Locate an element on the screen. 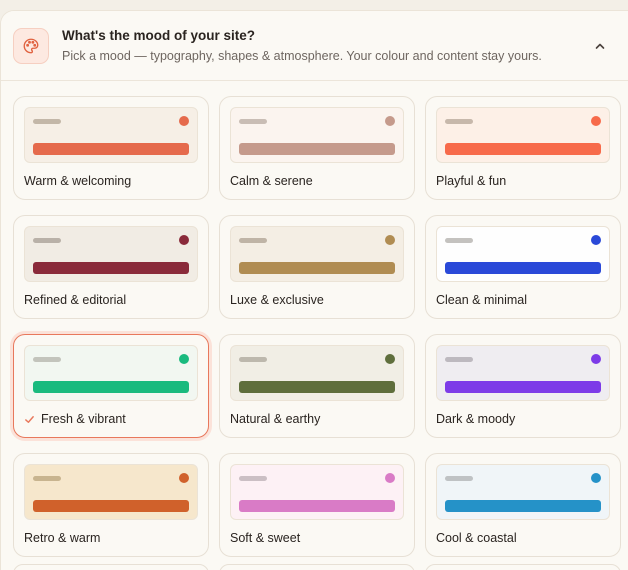  mood-card-fresh-vibrant: Fresh & vibrant is located at coordinates (111, 386).